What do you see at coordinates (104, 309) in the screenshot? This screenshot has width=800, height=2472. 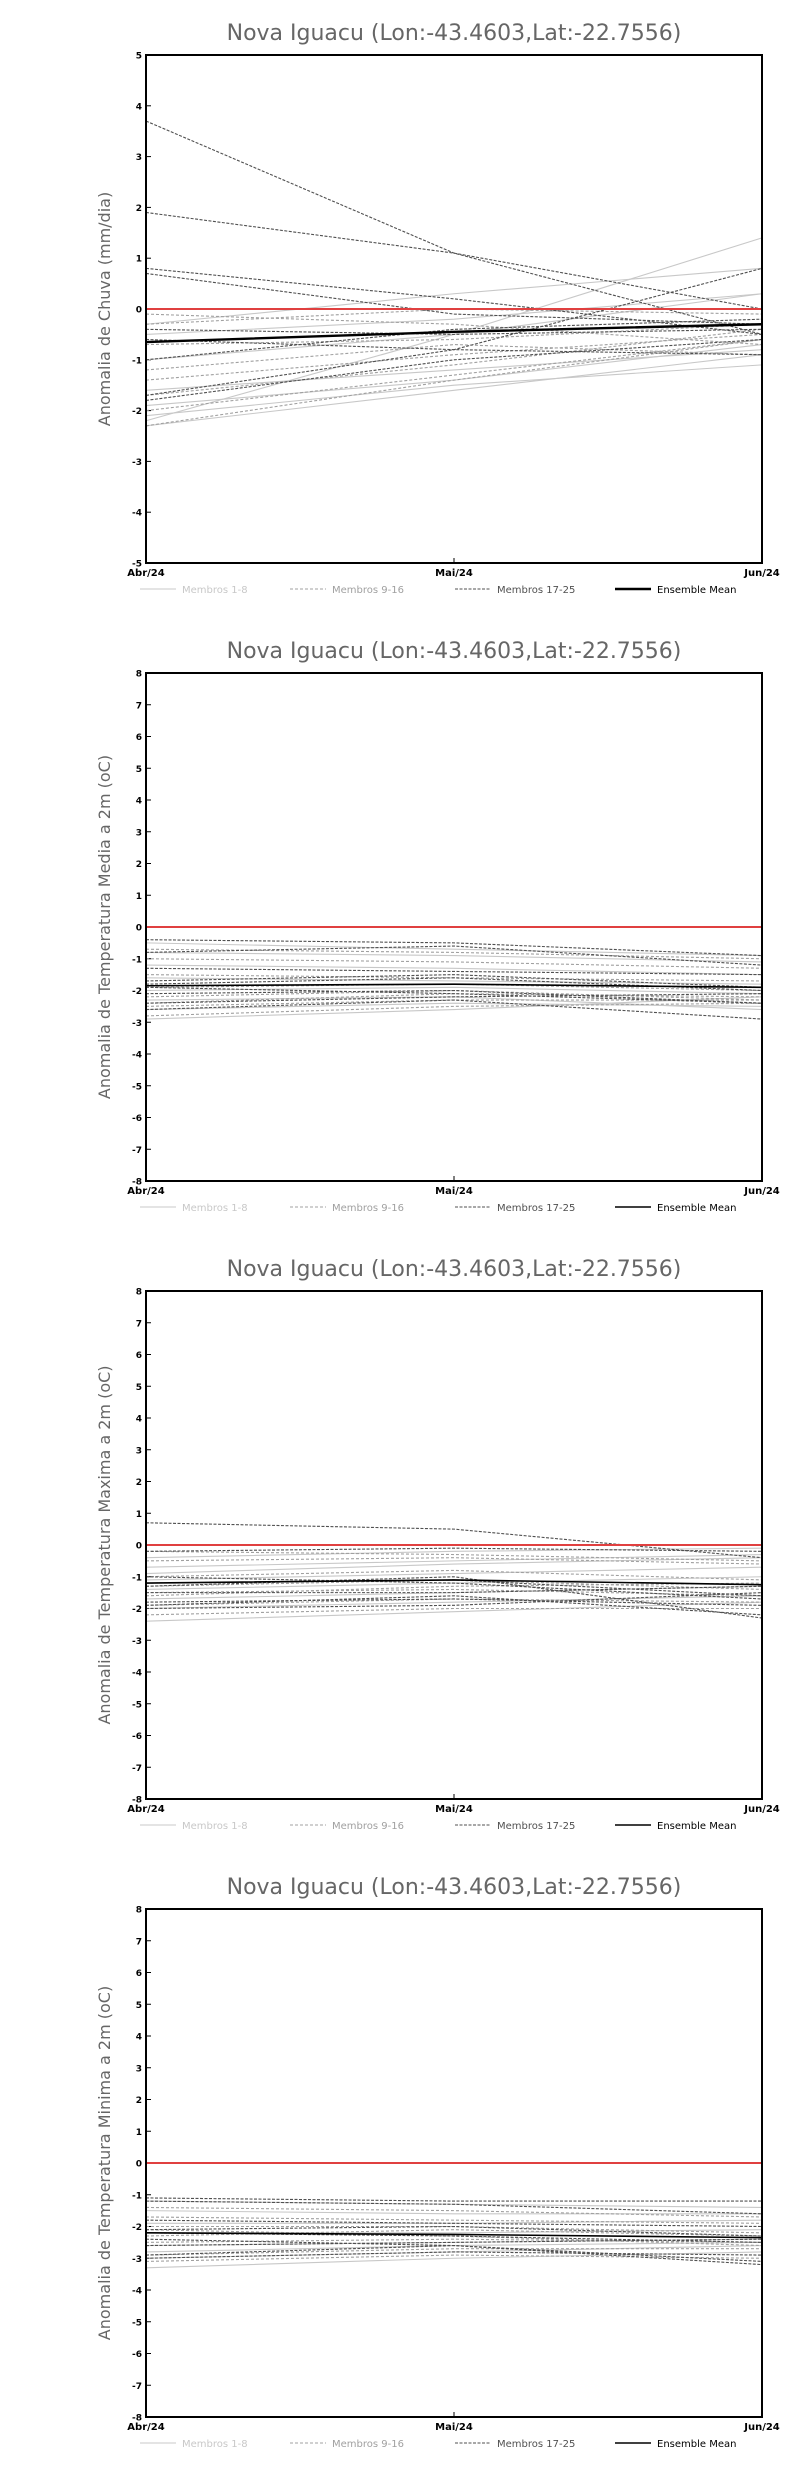 I see `y-axis-label: Anomalia de Chuva (mm/dia)` at bounding box center [104, 309].